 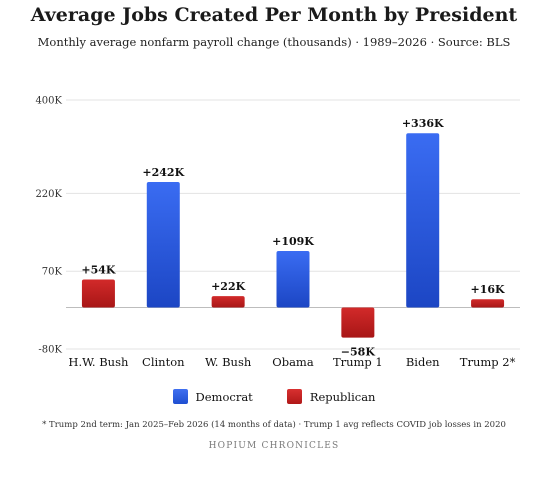 I want to click on x-tick-label: Clinton, so click(x=163, y=362).